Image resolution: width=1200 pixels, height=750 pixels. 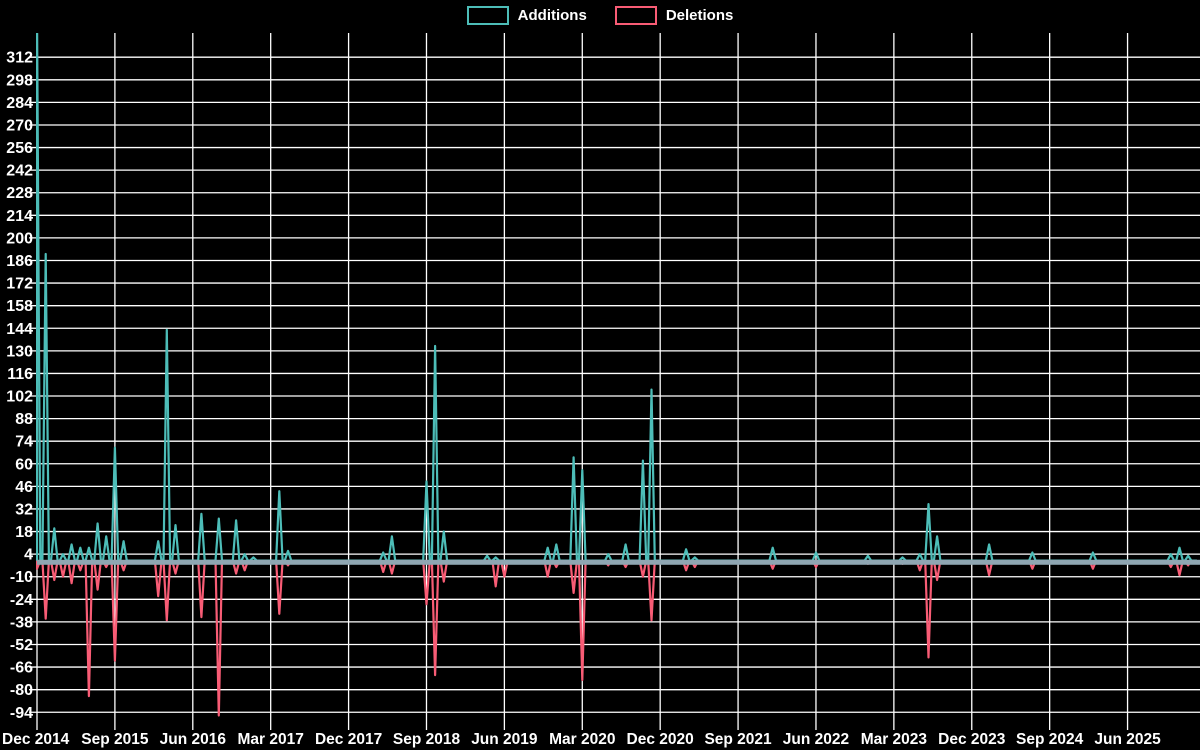 What do you see at coordinates (271, 739) in the screenshot?
I see `x-tick-label: Mar 2017` at bounding box center [271, 739].